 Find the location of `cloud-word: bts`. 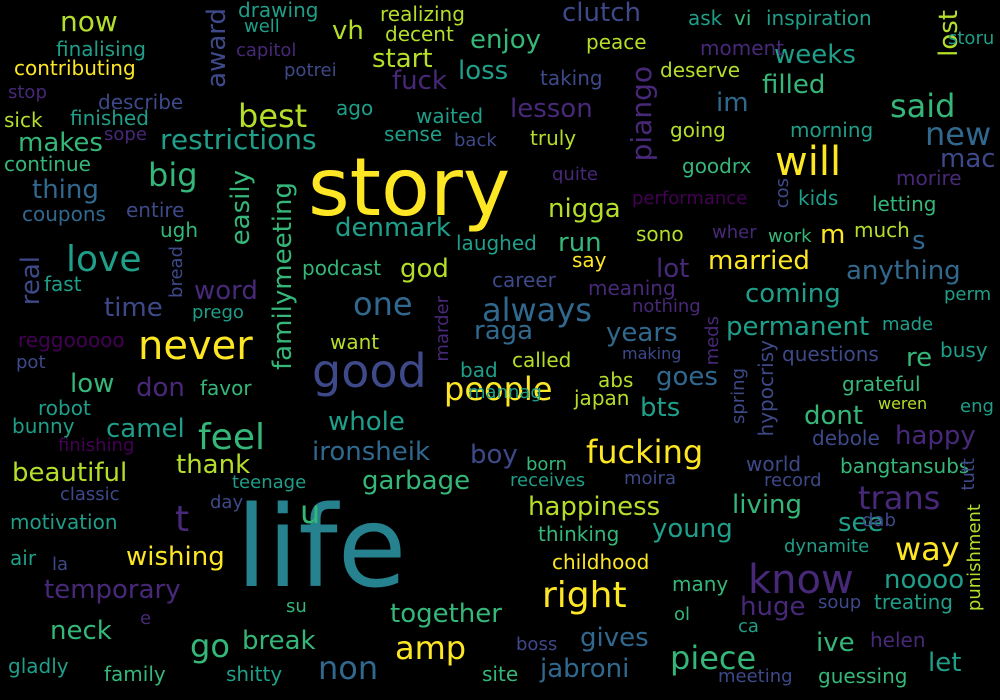

cloud-word: bts is located at coordinates (660, 408).